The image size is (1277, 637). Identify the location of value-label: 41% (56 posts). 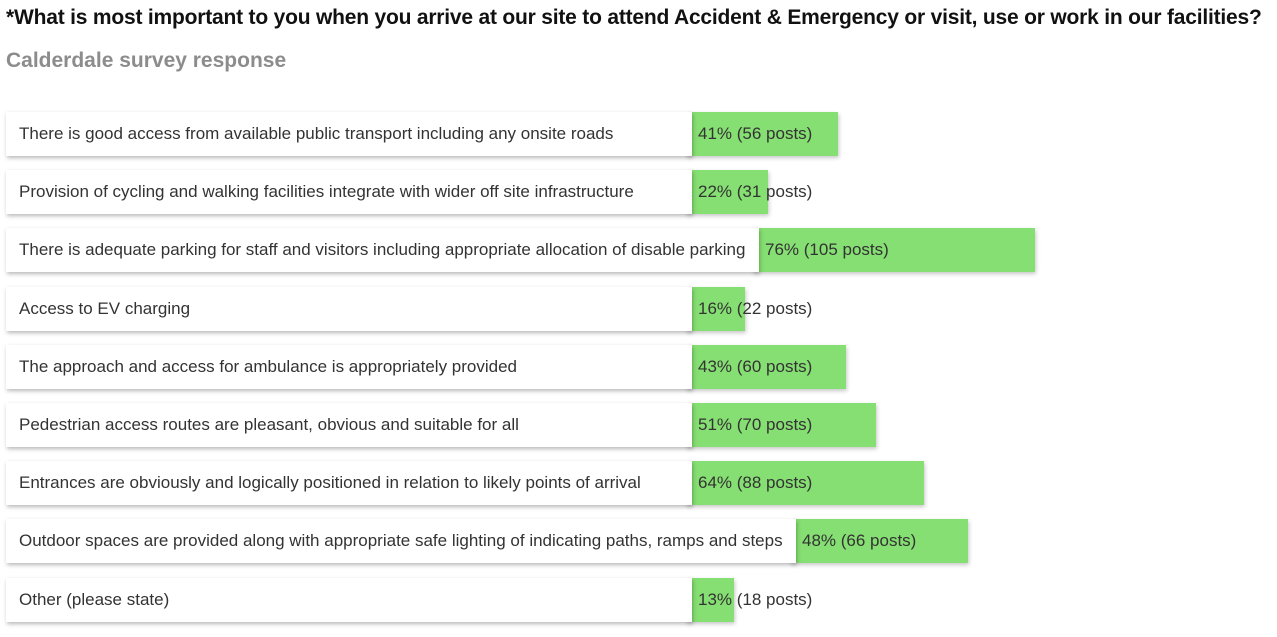
(755, 133).